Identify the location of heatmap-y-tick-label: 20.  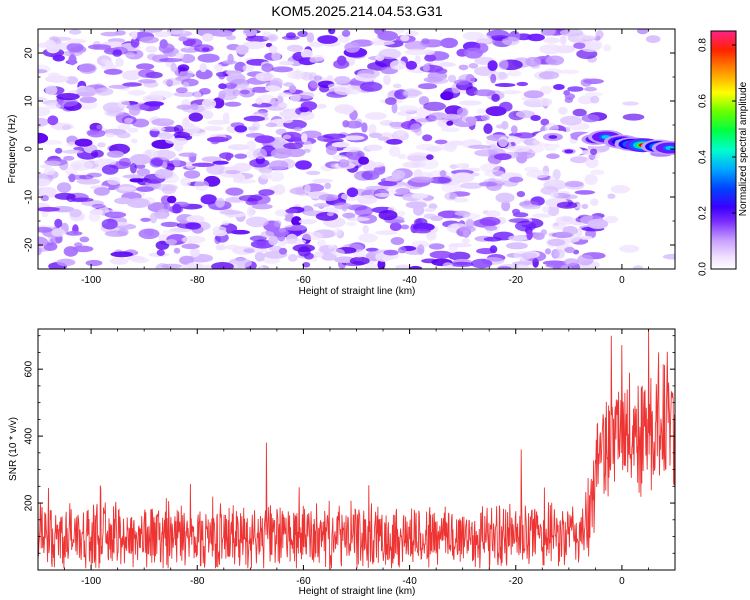
(29, 53).